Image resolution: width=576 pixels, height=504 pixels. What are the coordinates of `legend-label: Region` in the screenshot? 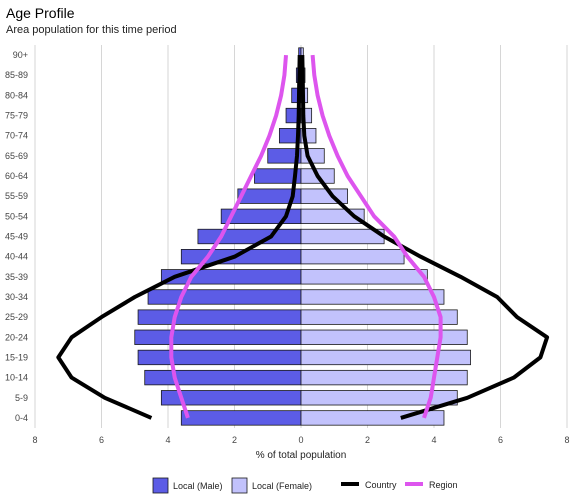 It's located at (443, 485).